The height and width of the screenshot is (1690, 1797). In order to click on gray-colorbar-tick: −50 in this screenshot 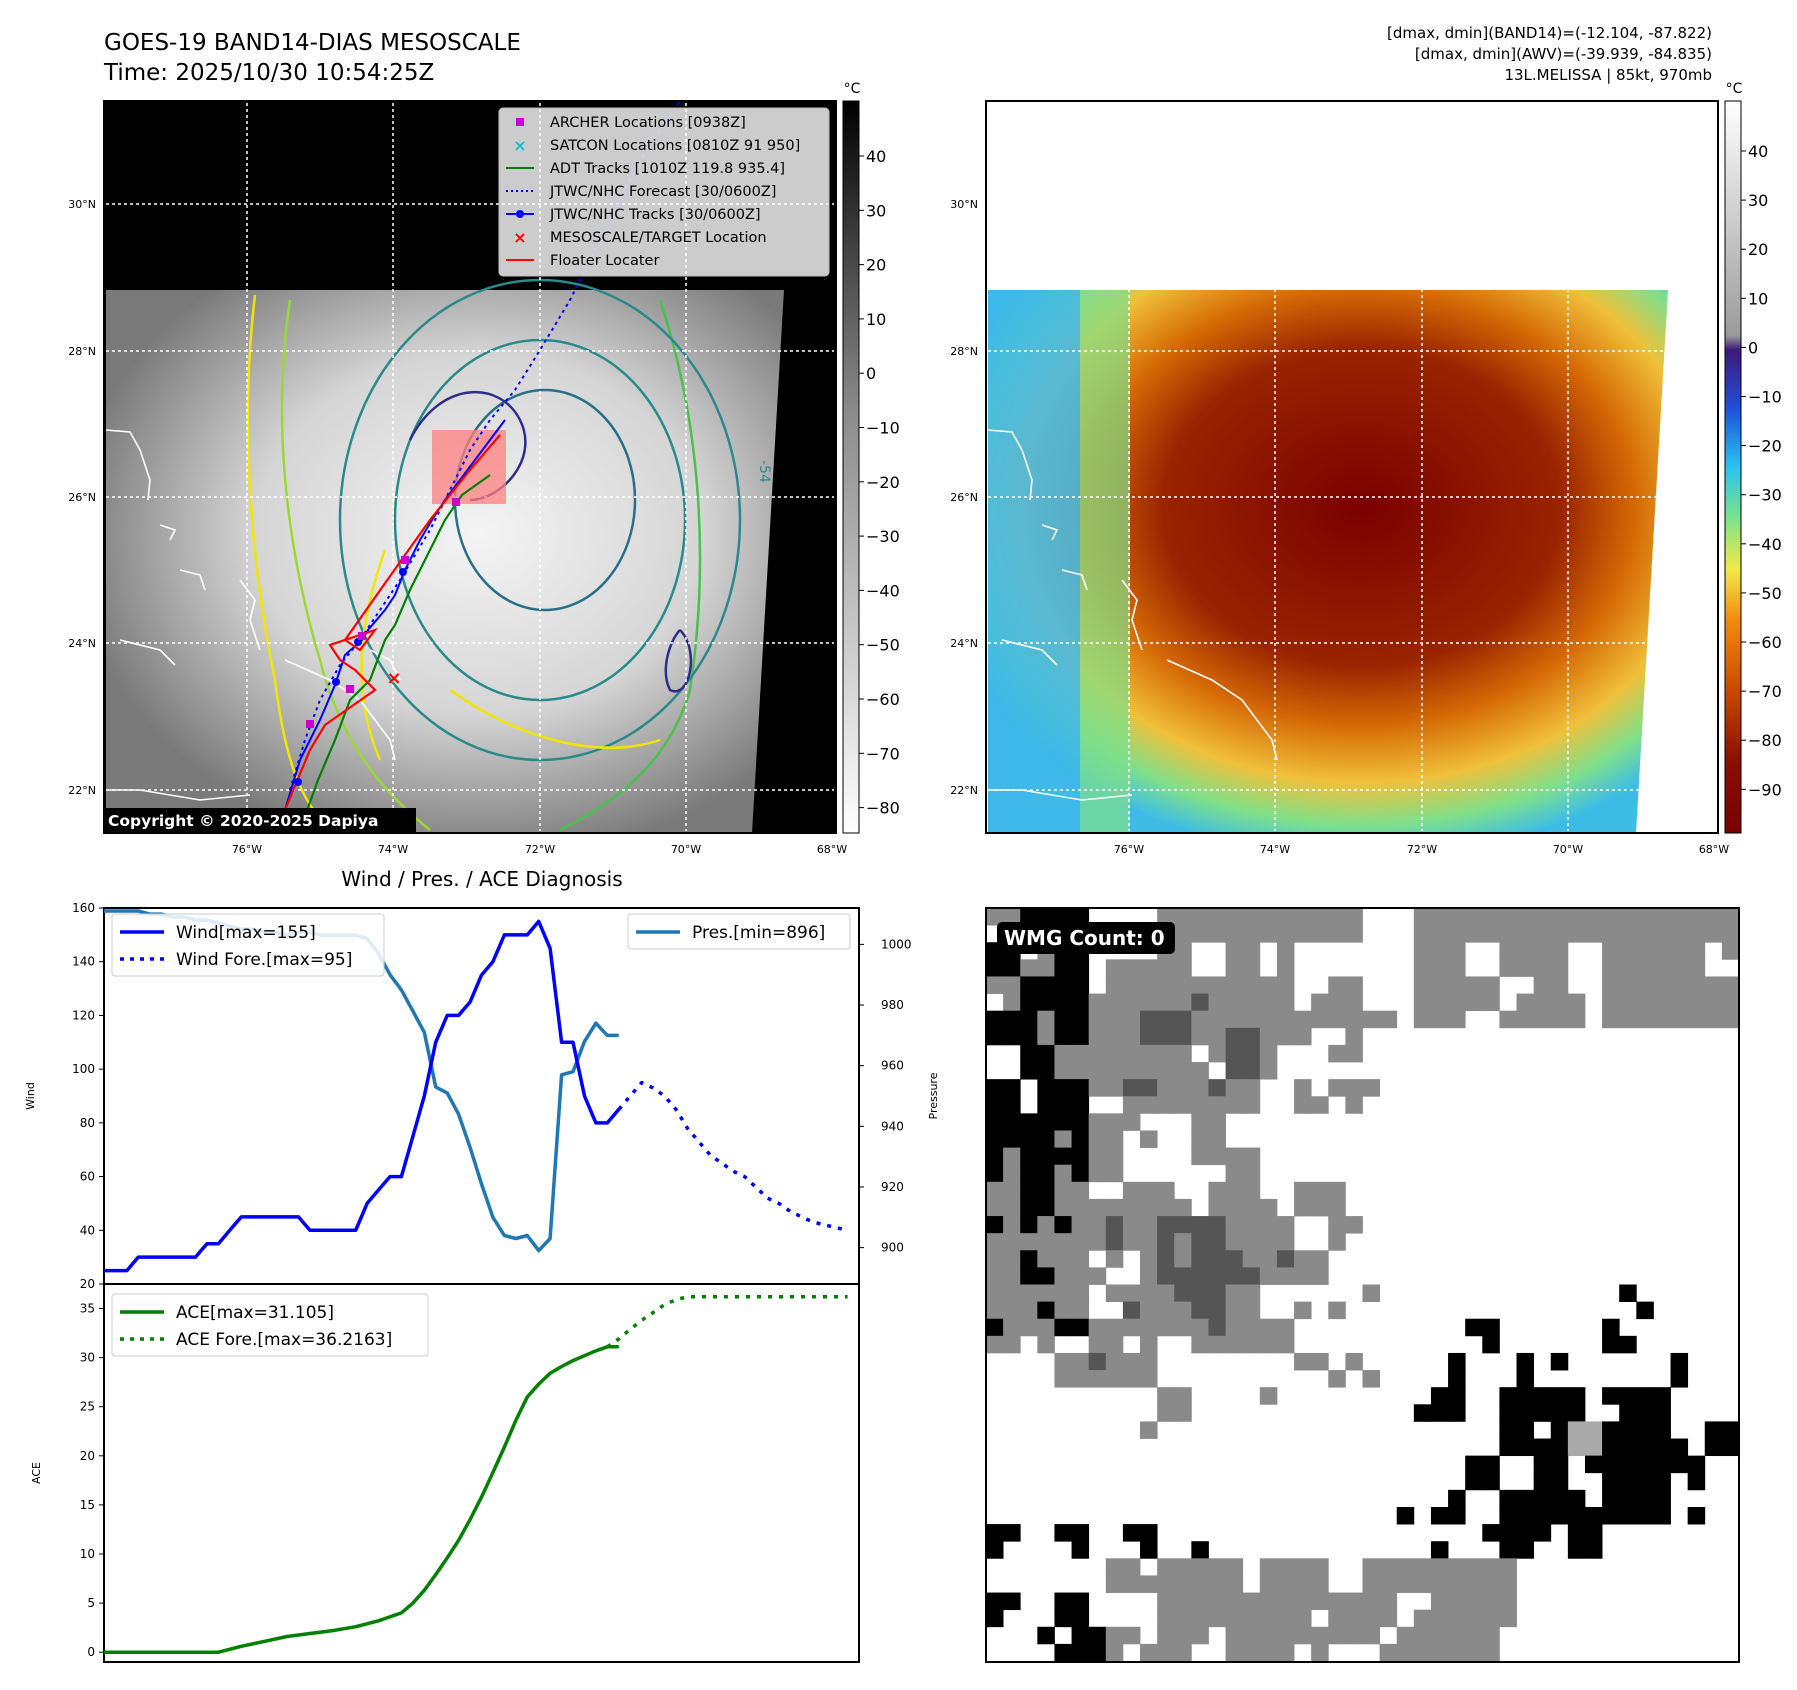, I will do `click(883, 645)`.